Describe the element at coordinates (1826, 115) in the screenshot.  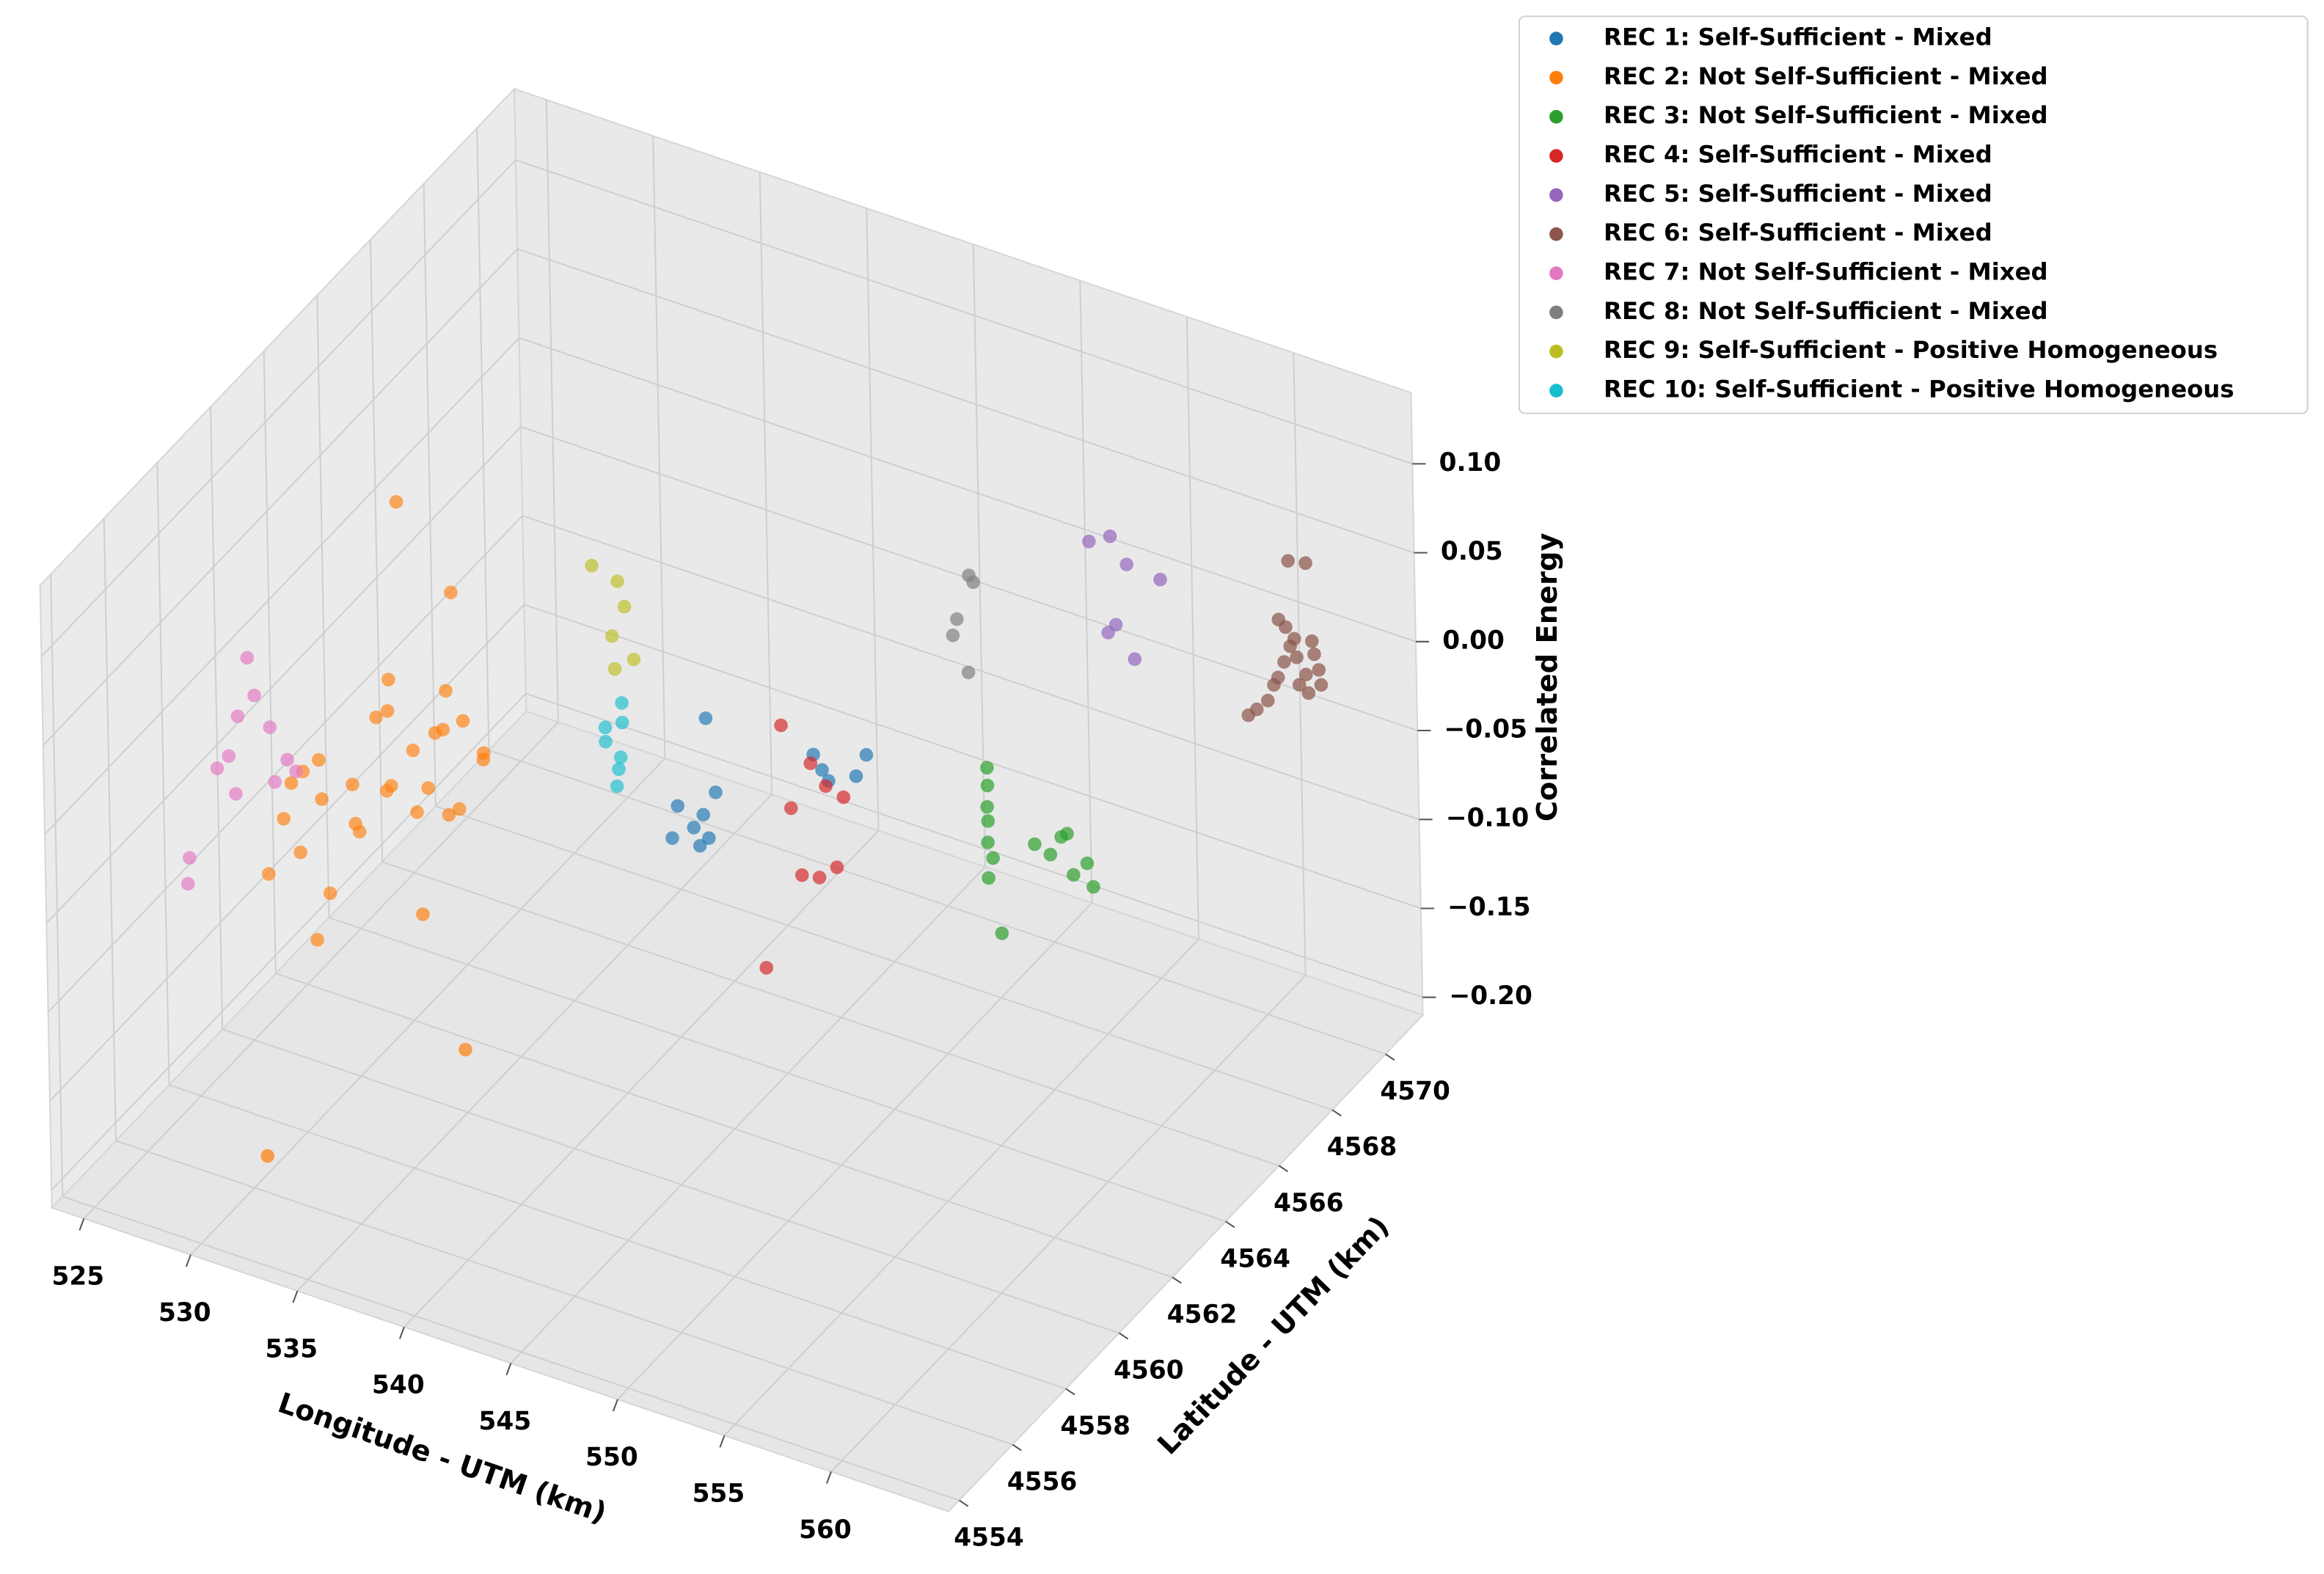
I see `legend-label: REC 3: Not Self-Sufficient - Mixed` at that location.